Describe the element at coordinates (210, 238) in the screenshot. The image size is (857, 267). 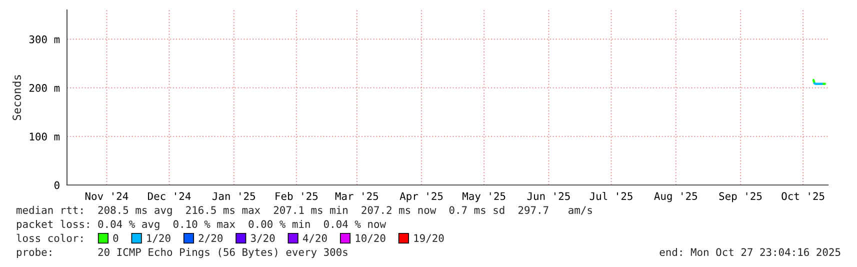
I see `legend-label: 2/20` at that location.